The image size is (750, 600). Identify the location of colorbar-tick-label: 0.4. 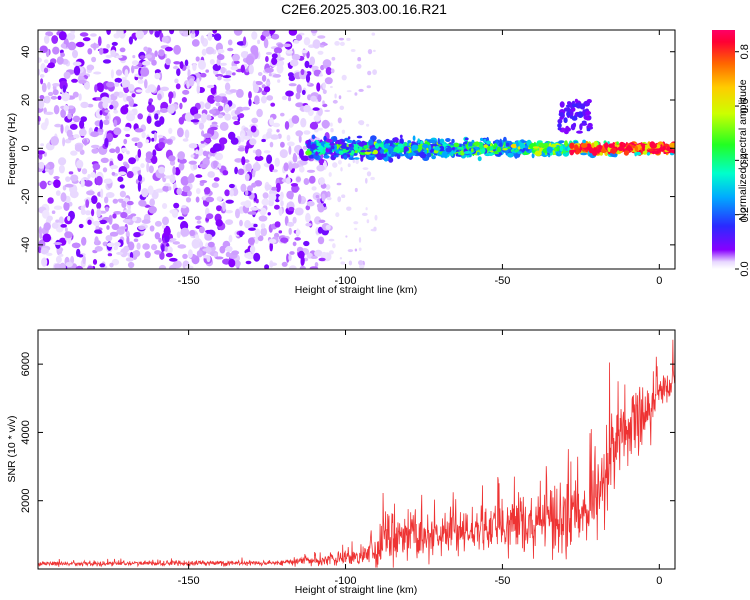
(744, 160).